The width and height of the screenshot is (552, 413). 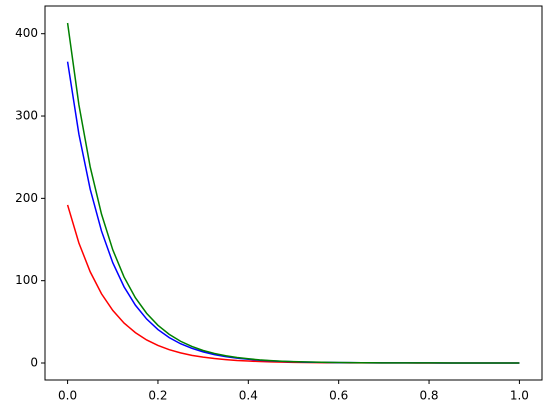 I want to click on y-tick-label: 300, so click(x=26, y=116).